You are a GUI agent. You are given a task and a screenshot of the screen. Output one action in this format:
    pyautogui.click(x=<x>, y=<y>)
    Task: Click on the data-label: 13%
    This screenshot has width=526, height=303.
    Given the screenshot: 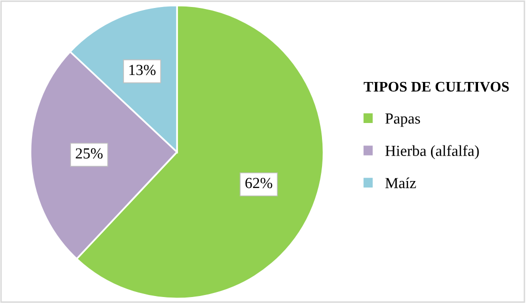 What is the action you would take?
    pyautogui.click(x=142, y=70)
    